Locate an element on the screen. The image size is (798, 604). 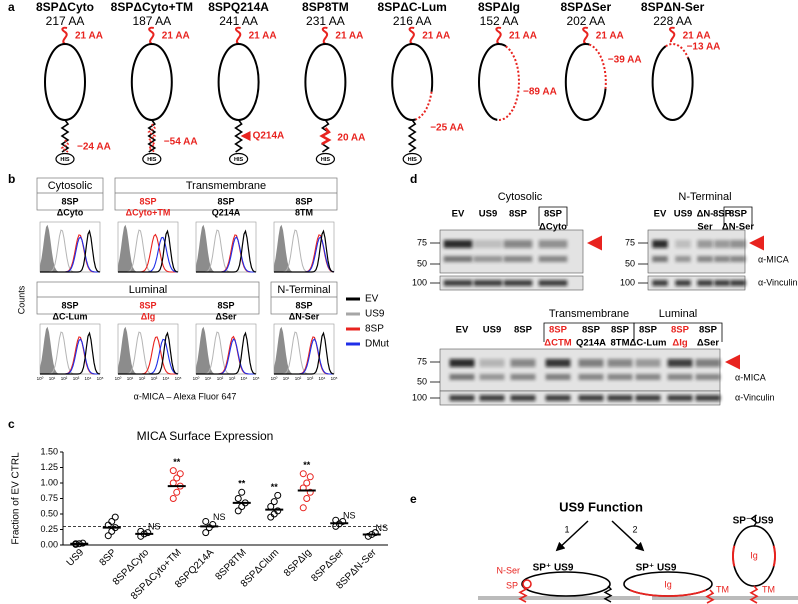
lane-label: ΔSer is located at coordinates (708, 343).